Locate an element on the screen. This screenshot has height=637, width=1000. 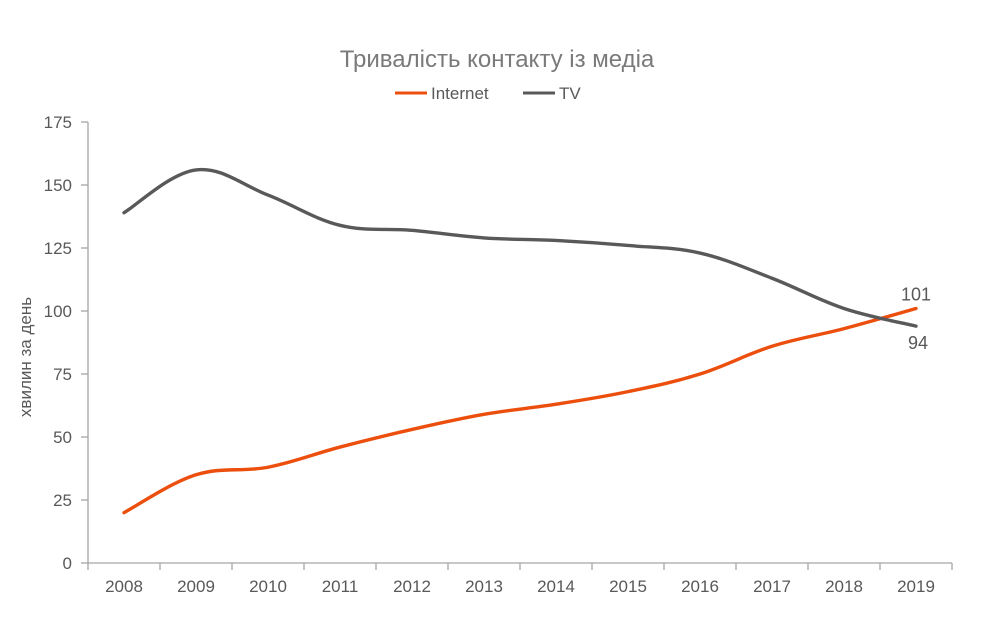
y-tick-label: 175 is located at coordinates (58, 122).